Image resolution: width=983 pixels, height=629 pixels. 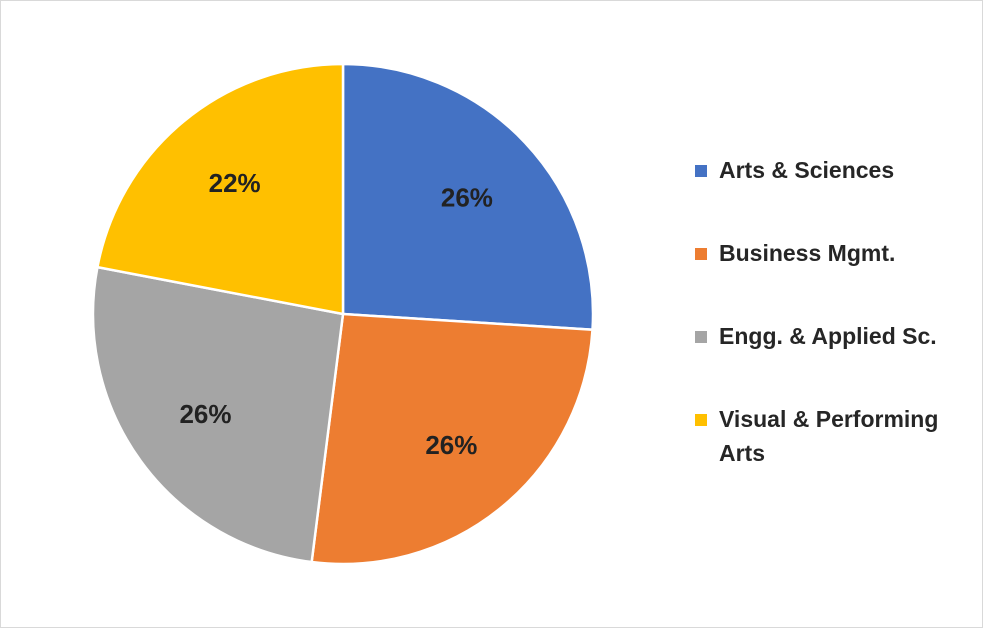 What do you see at coordinates (807, 170) in the screenshot?
I see `legend-label: Arts & Sciences` at bounding box center [807, 170].